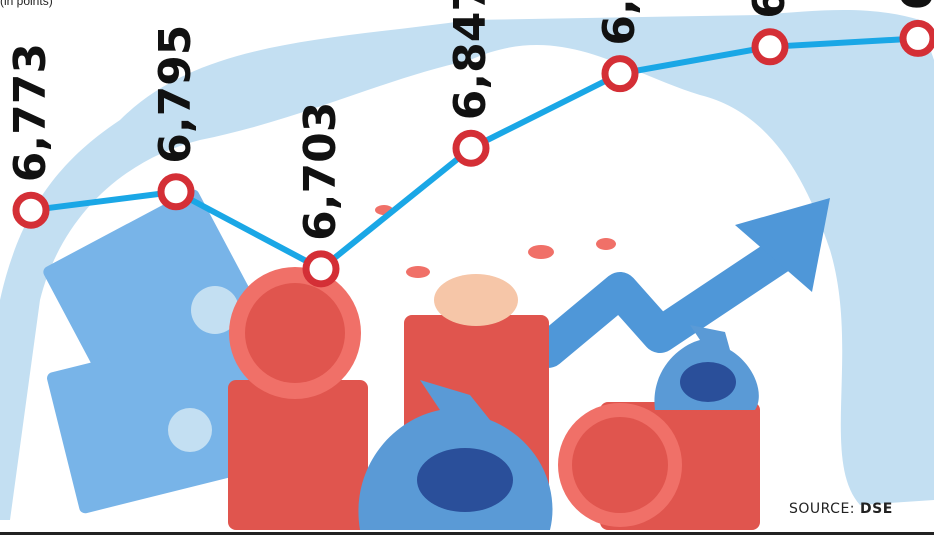 This screenshot has width=934, height=535. I want to click on data-label: 6,703, so click(320, 171).